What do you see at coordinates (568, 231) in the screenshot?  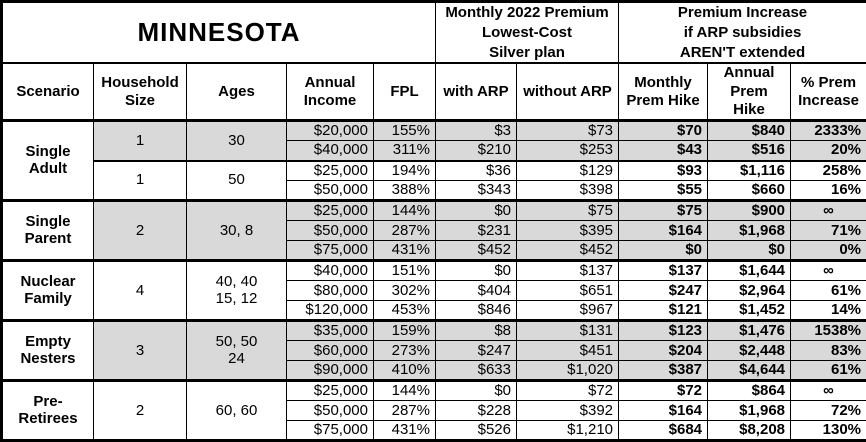 I see `cell-without-arp: $395` at bounding box center [568, 231].